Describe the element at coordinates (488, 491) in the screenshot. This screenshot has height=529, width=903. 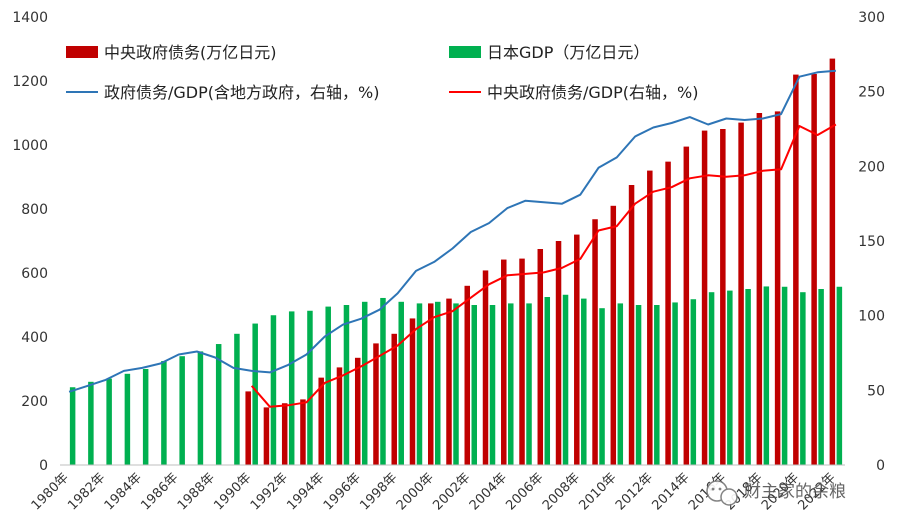
I see `x-tick-label: 2004年` at that location.